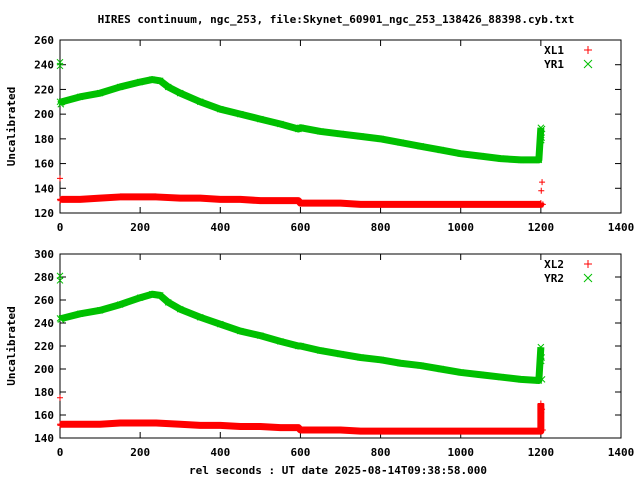  What do you see at coordinates (554, 264) in the screenshot?
I see `legend-label: XL2` at bounding box center [554, 264].